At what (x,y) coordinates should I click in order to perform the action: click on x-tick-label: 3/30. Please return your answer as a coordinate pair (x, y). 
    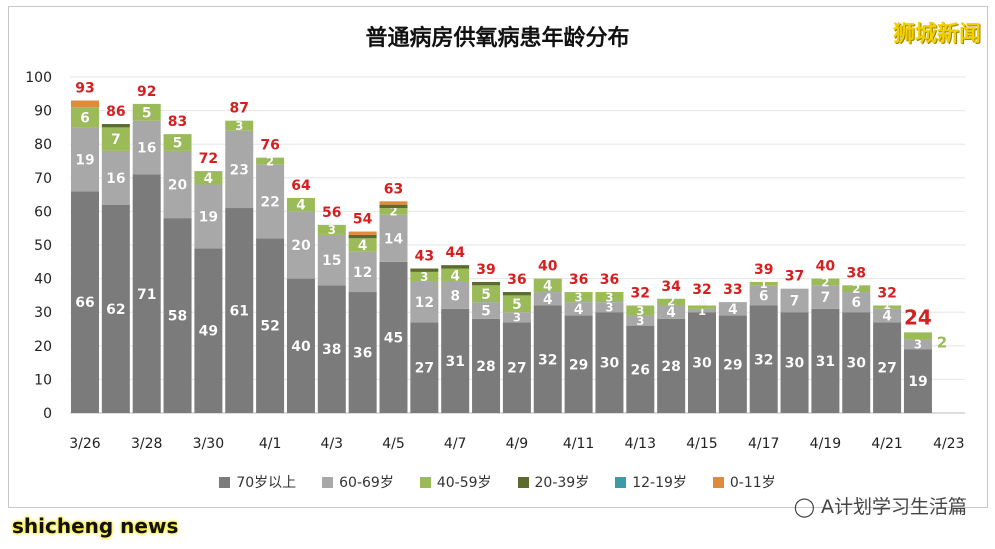
    Looking at the image, I should click on (208, 444).